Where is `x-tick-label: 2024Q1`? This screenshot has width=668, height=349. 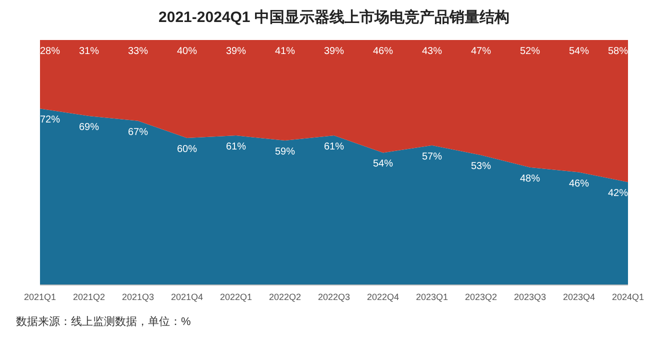 x-tick-label: 2024Q1 is located at coordinates (628, 297).